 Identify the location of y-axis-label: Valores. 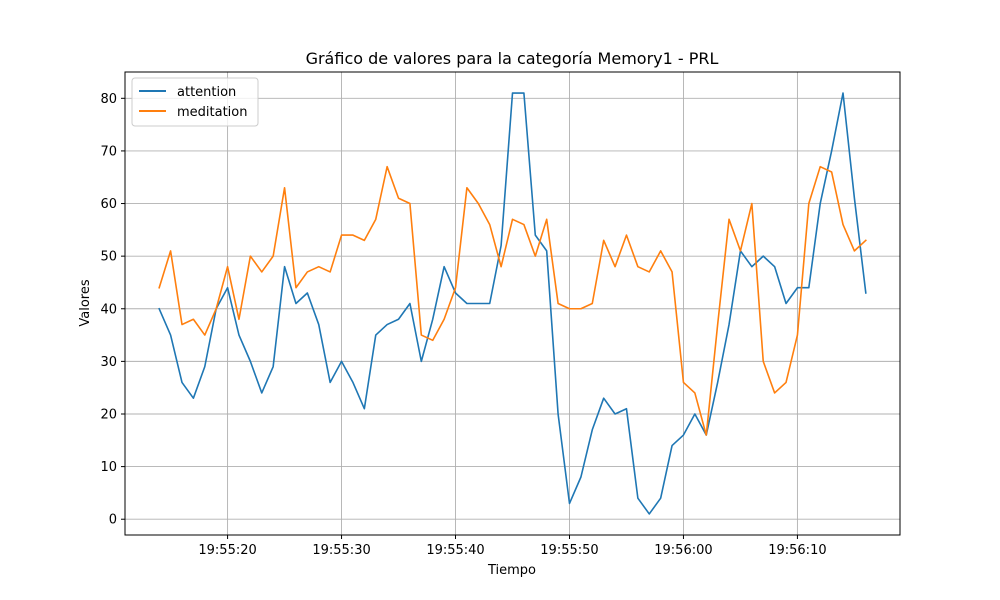
(85, 302).